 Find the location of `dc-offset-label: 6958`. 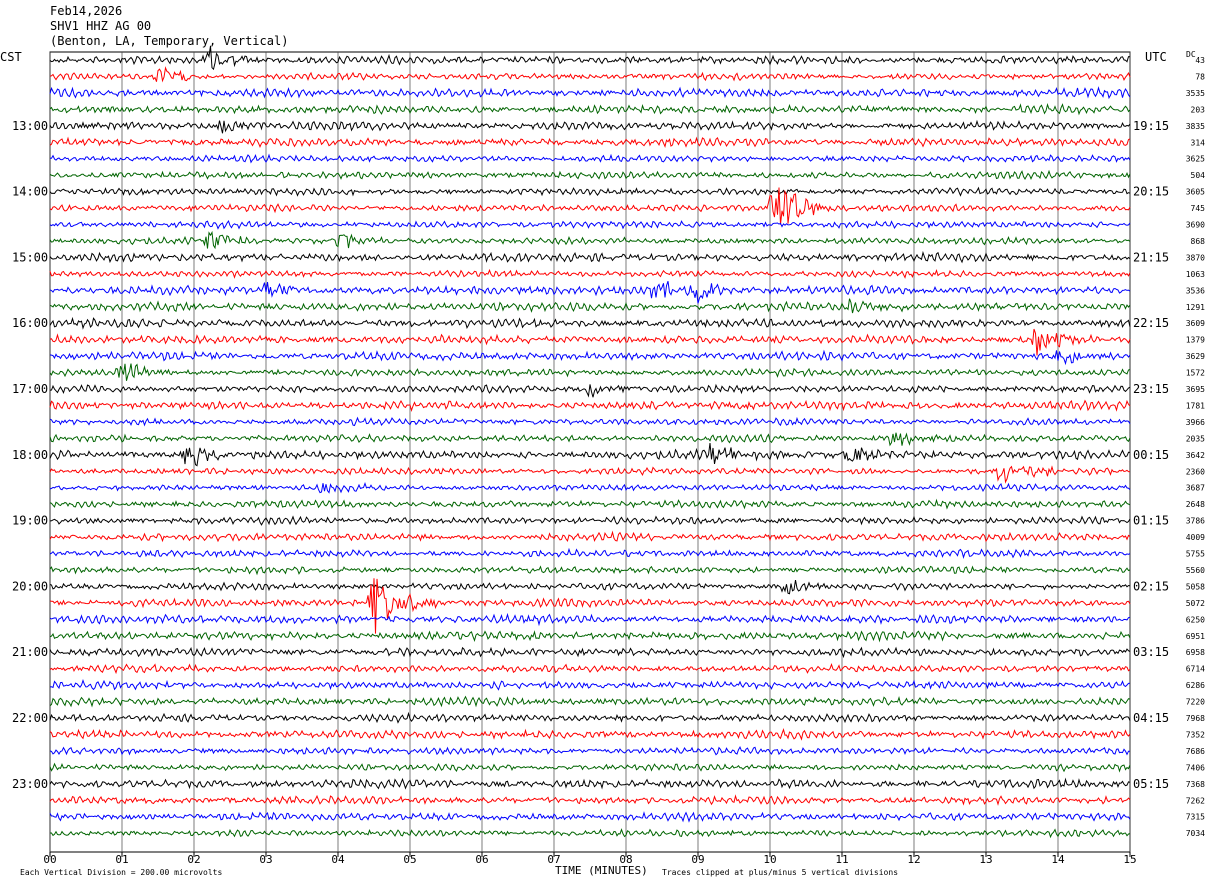

dc-offset-label: 6958 is located at coordinates (1195, 652).